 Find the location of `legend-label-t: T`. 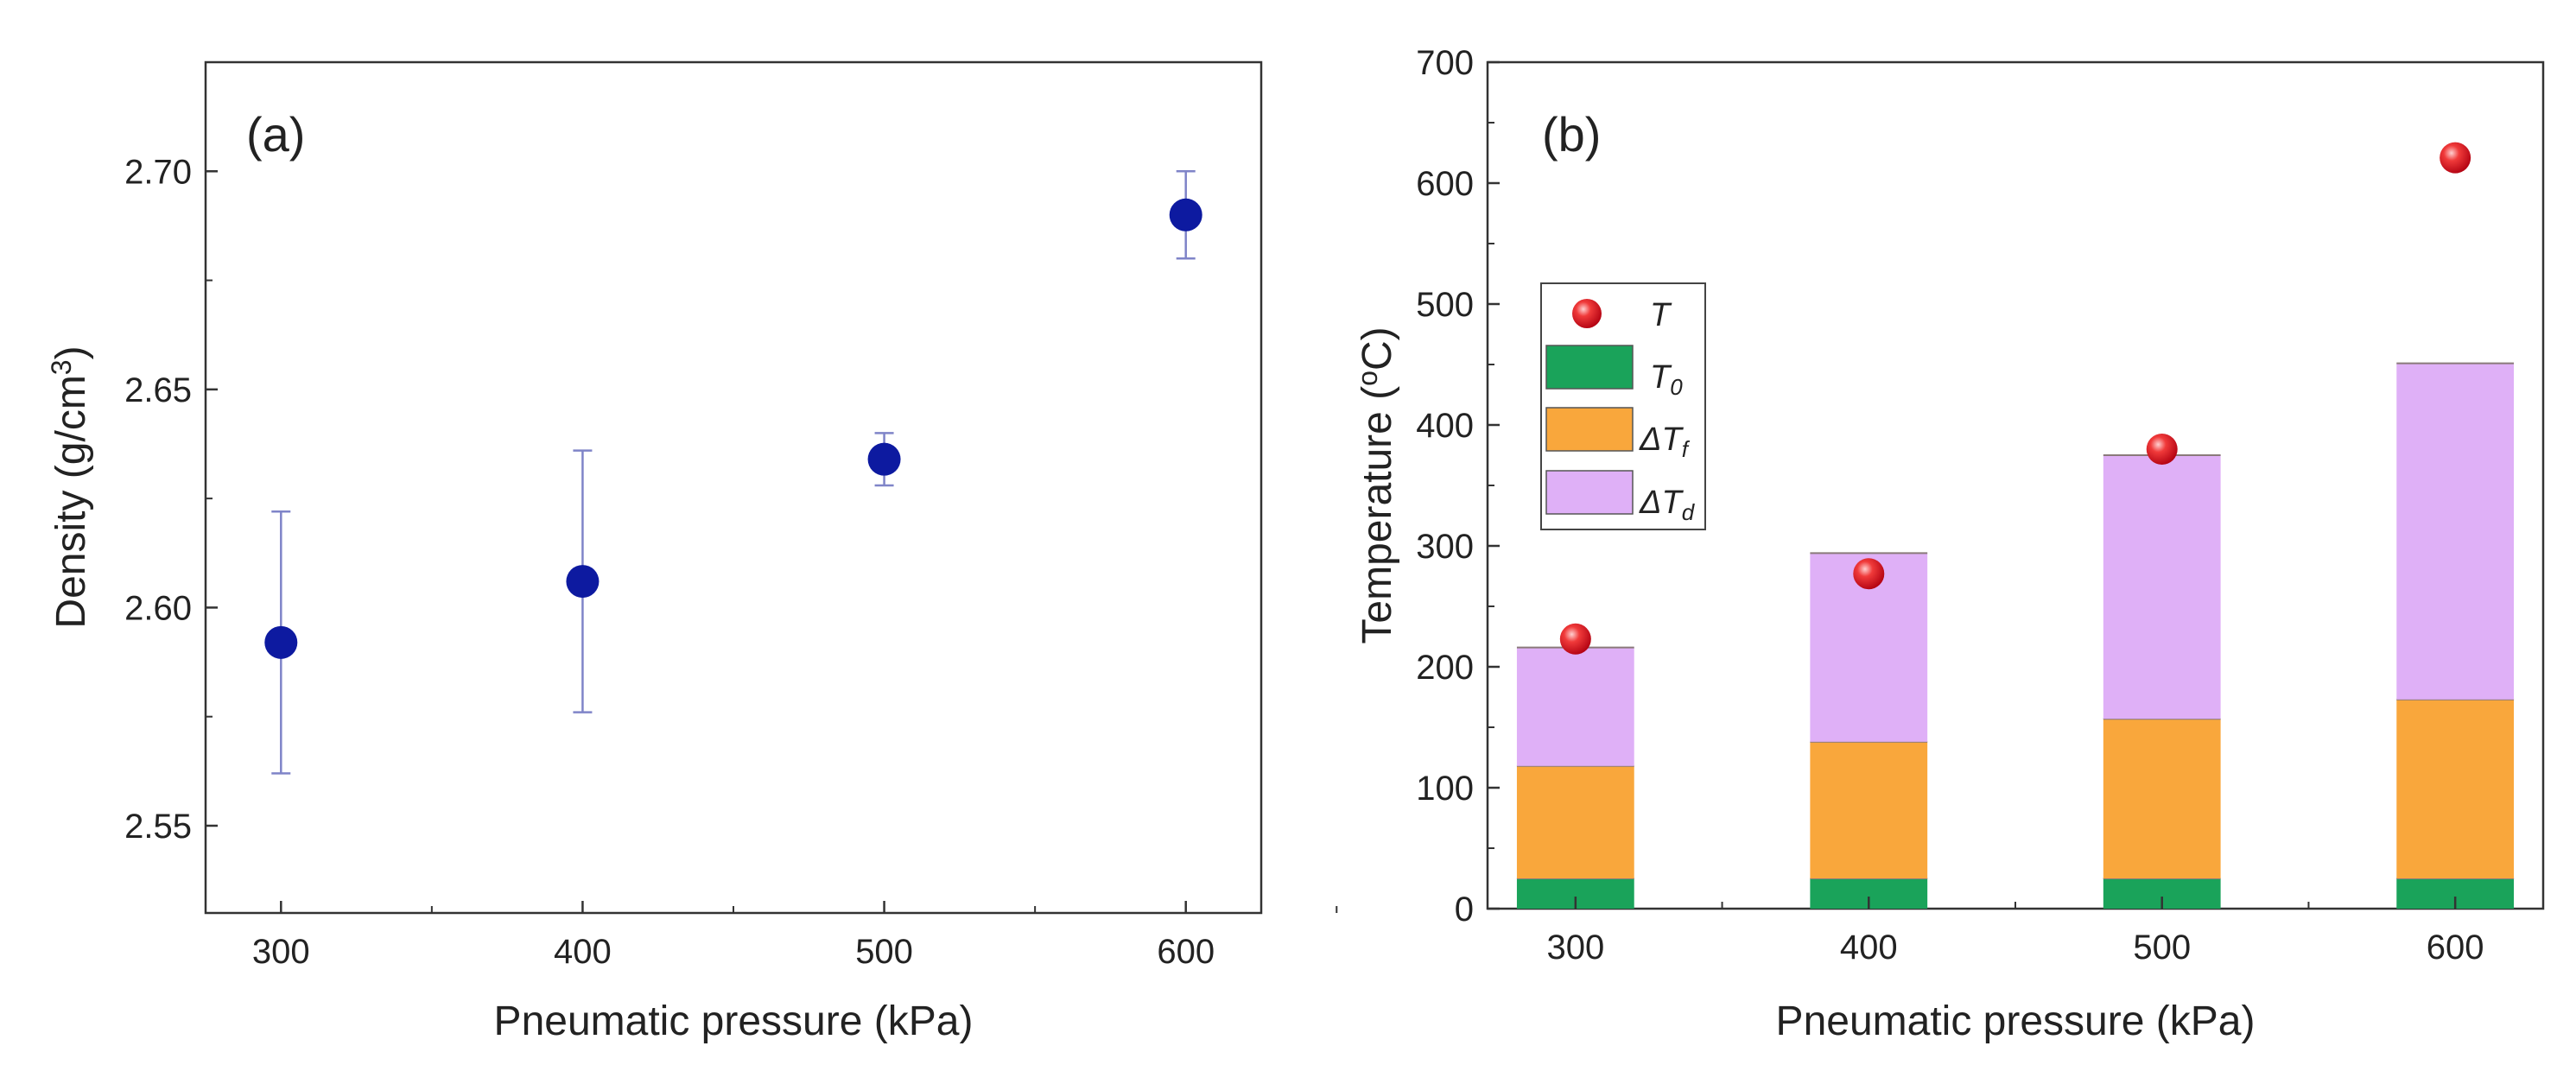

legend-label-t: T is located at coordinates (1661, 315).